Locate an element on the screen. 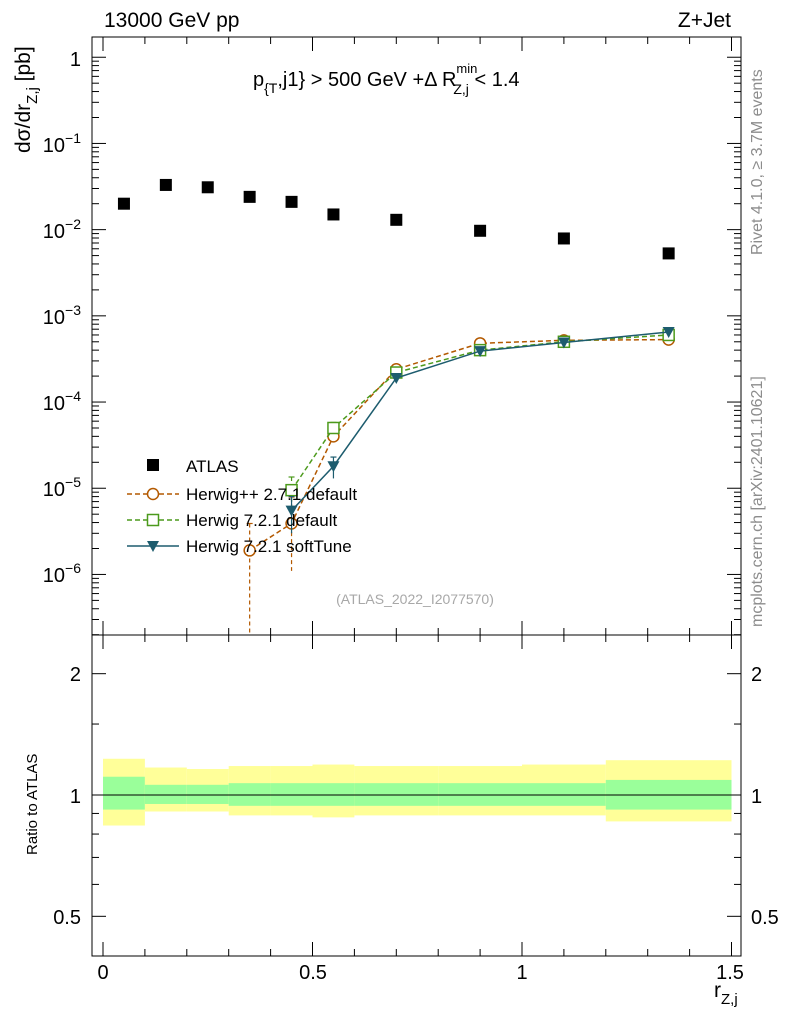  y-tick-label: 10⁻⁴ is located at coordinates (62, 401).